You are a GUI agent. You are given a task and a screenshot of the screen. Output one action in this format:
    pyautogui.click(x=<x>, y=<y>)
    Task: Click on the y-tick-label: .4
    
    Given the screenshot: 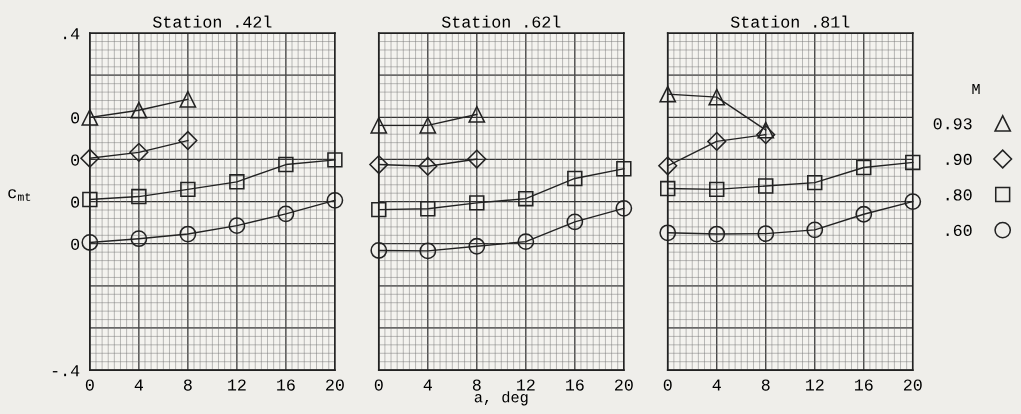 What is the action you would take?
    pyautogui.click(x=72, y=34)
    